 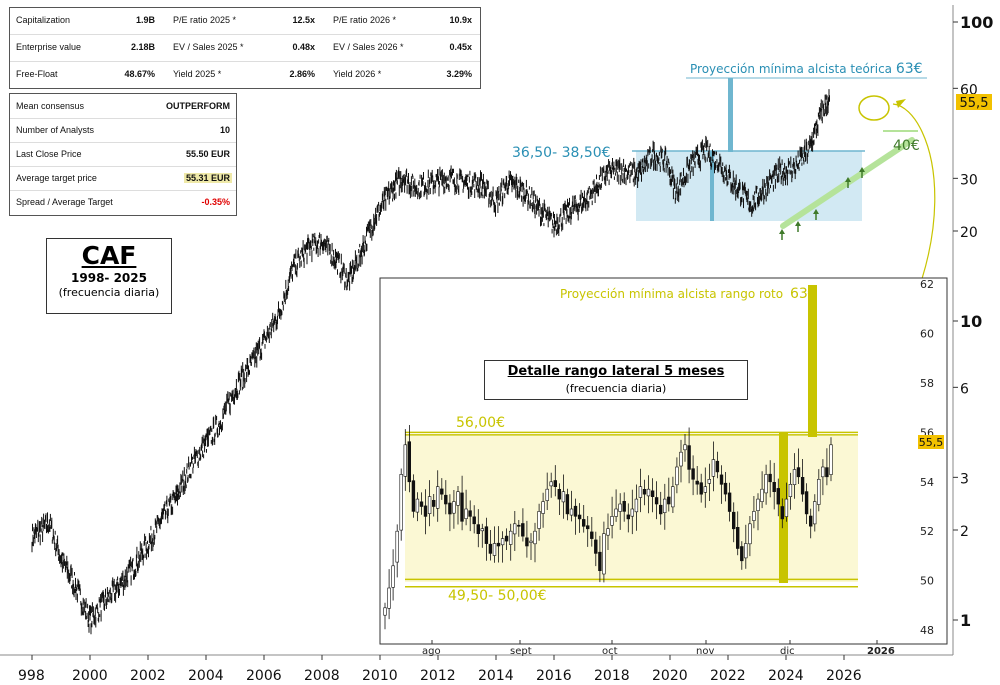 What do you see at coordinates (480, 423) in the screenshot?
I see `inset-range-top-label: 56,00€` at bounding box center [480, 423].